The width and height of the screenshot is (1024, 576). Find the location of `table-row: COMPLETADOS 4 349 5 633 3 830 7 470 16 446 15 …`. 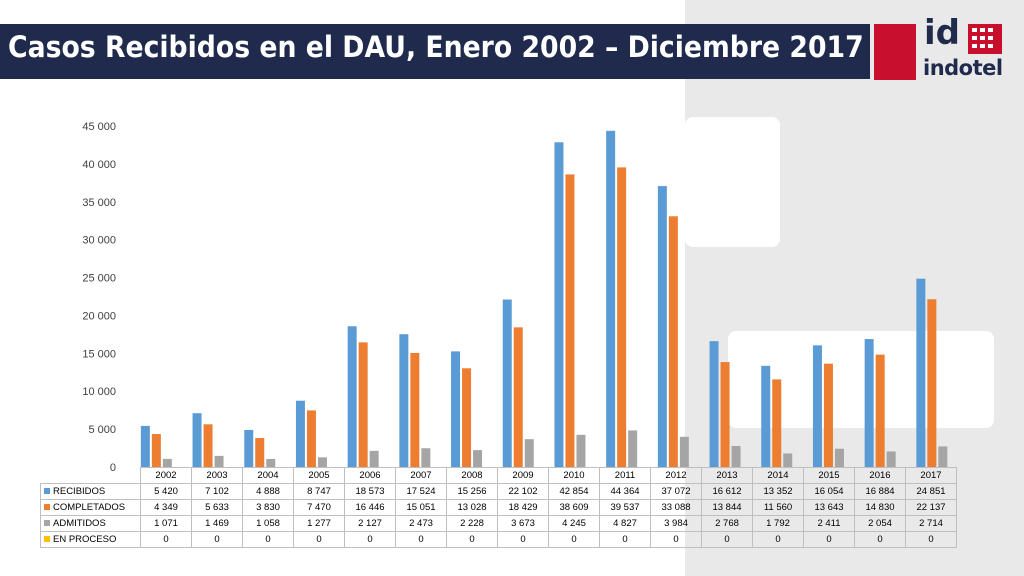

table-row: COMPLETADOS 4 349 5 633 3 830 7 470 16 446 15 … is located at coordinates (498, 507).